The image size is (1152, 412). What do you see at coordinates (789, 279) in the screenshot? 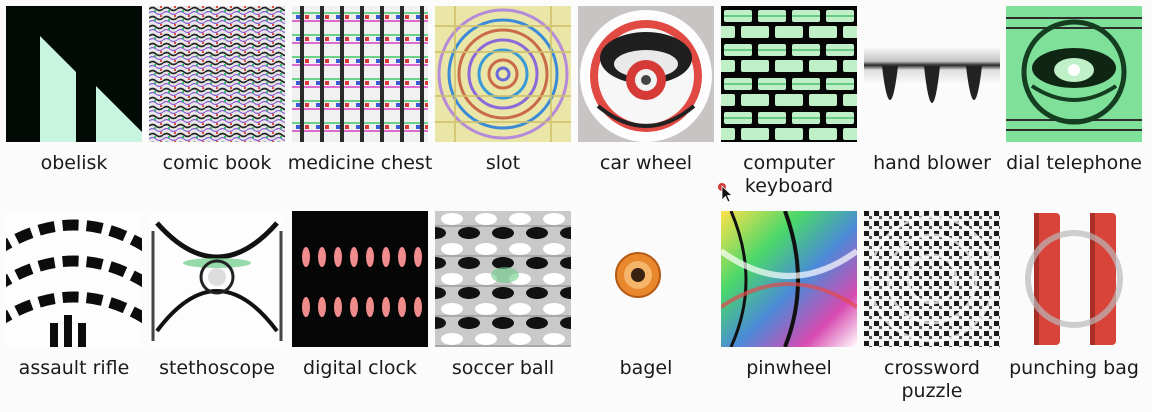
I see `pinwheel-pattern-image` at bounding box center [789, 279].